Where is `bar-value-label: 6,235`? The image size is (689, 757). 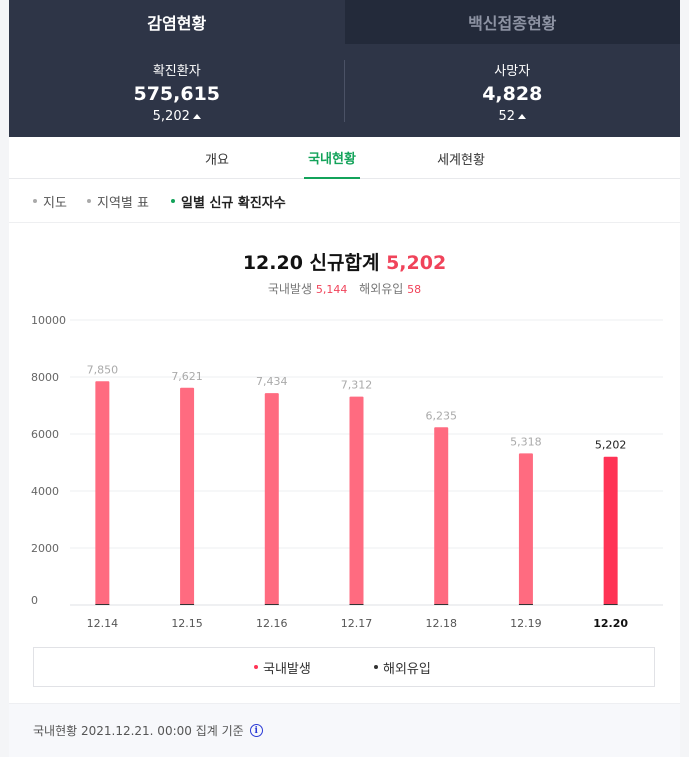
bar-value-label: 6,235 is located at coordinates (441, 415).